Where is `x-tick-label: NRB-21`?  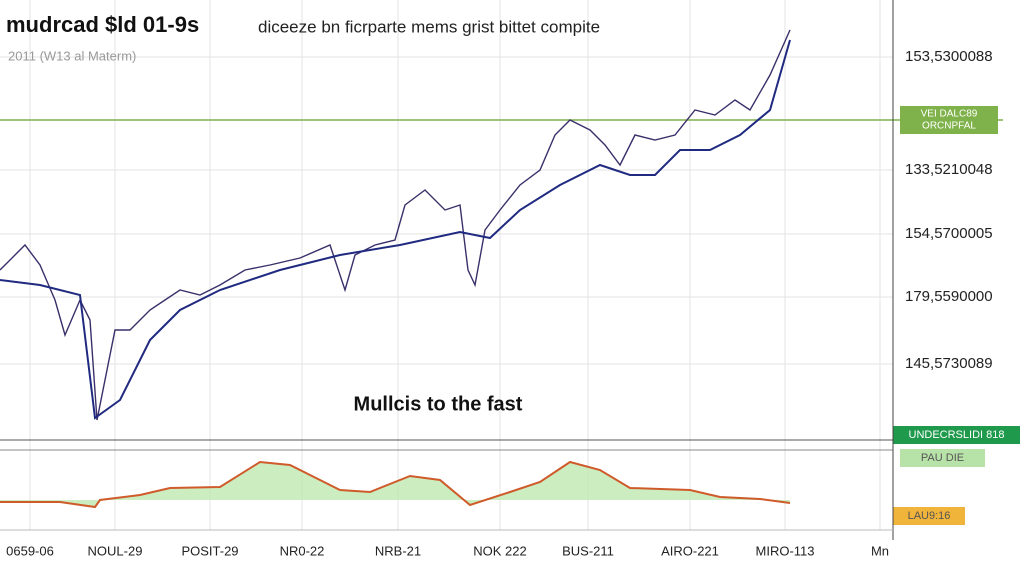 x-tick-label: NRB-21 is located at coordinates (398, 550).